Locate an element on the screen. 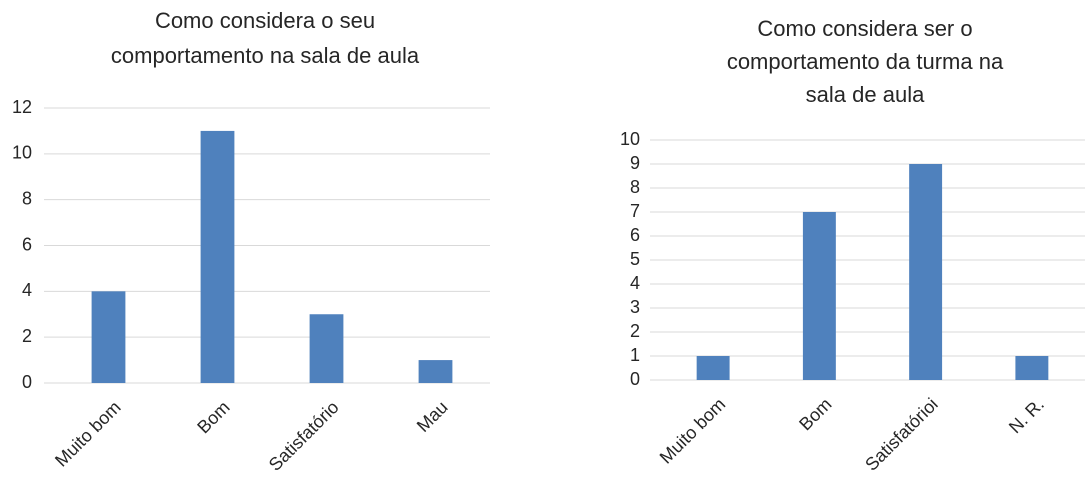 The height and width of the screenshot is (499, 1087). y-tick-label: 7 is located at coordinates (635, 211).